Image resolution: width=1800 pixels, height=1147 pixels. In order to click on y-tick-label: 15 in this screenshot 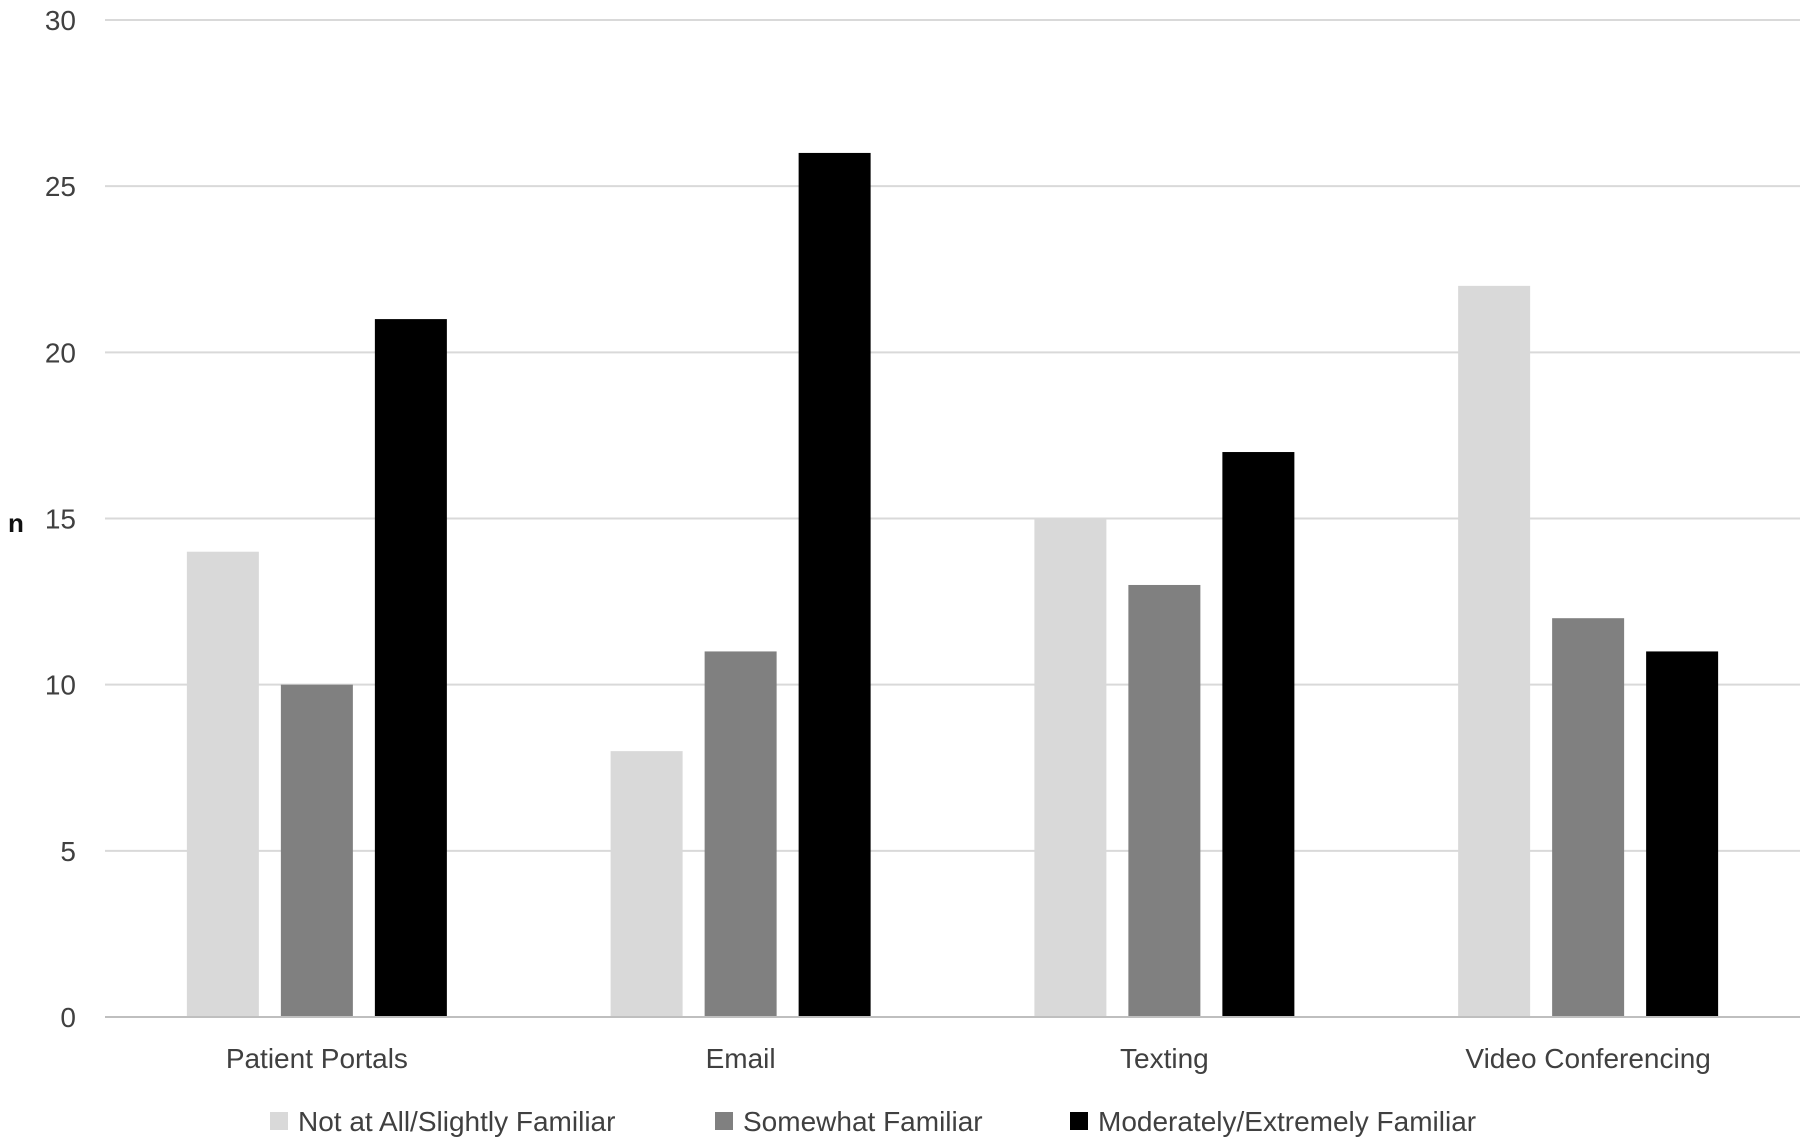, I will do `click(60, 519)`.